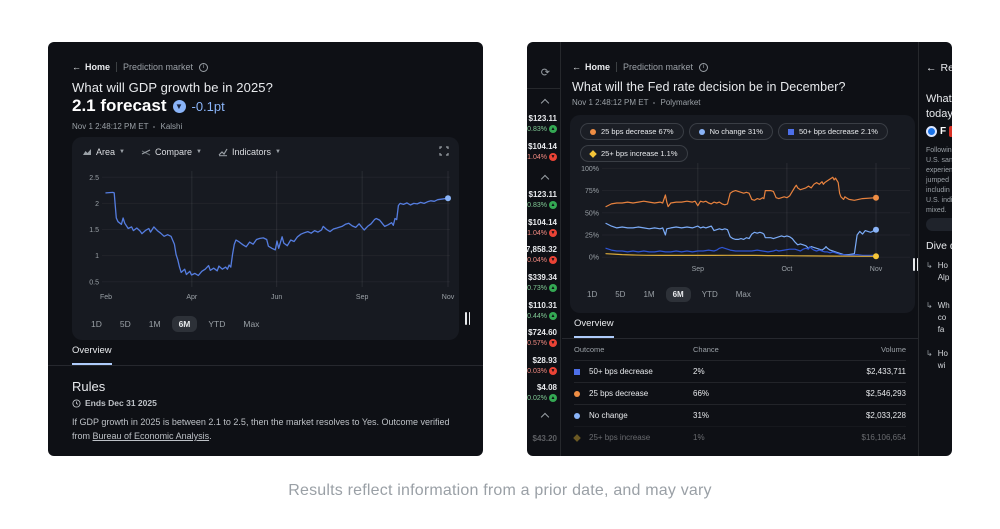 The image size is (1000, 529). What do you see at coordinates (640, 67) in the screenshot?
I see `breadcrumb: ← Home Prediction market i` at bounding box center [640, 67].